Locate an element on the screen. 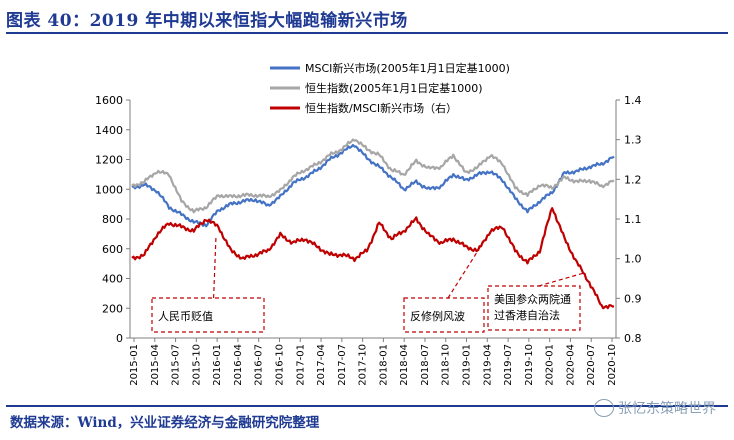  left-tick-label: 0 is located at coordinates (119, 338).